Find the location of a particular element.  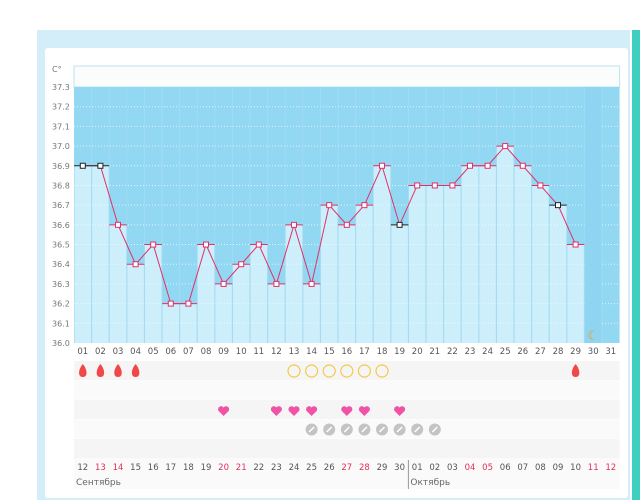

y-tick-label: 36.8 is located at coordinates (61, 185).